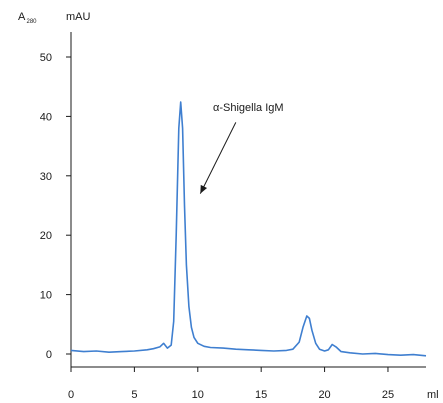  What do you see at coordinates (218, 158) in the screenshot?
I see `annotation-arrow-line` at bounding box center [218, 158].